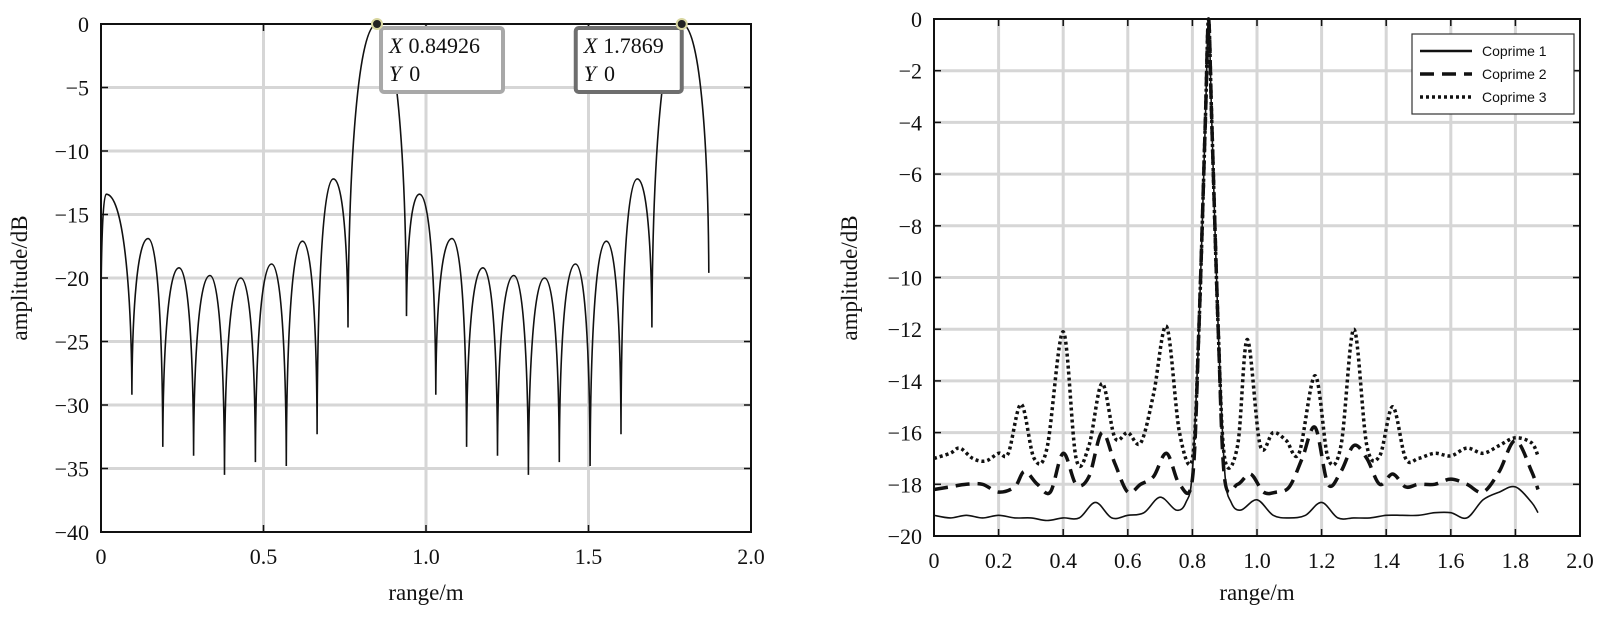 This screenshot has width=1614, height=621. Describe the element at coordinates (444, 45) in the screenshot. I see `datatip-x-value: 0.84926` at that location.